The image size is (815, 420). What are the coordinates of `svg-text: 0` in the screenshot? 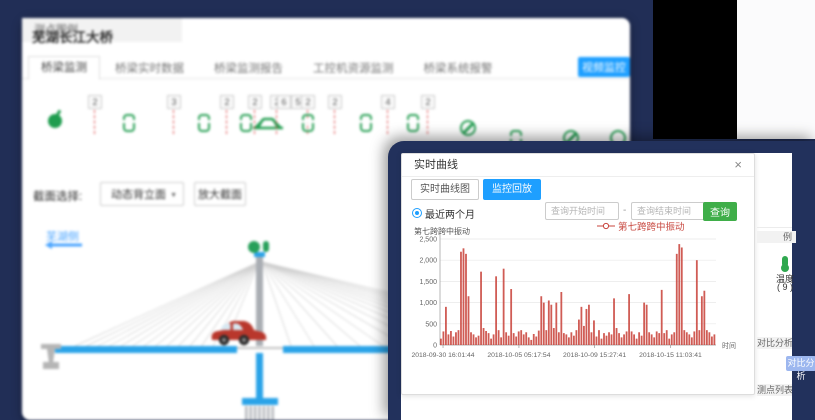 It's located at (435, 346).